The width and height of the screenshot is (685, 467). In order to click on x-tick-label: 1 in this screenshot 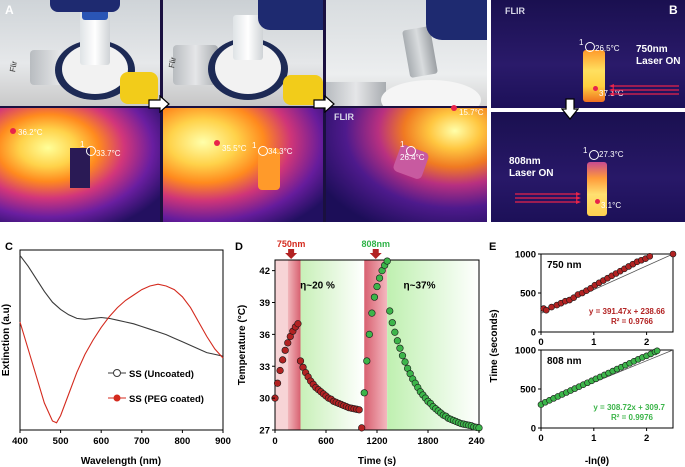, I will do `click(594, 342)`.